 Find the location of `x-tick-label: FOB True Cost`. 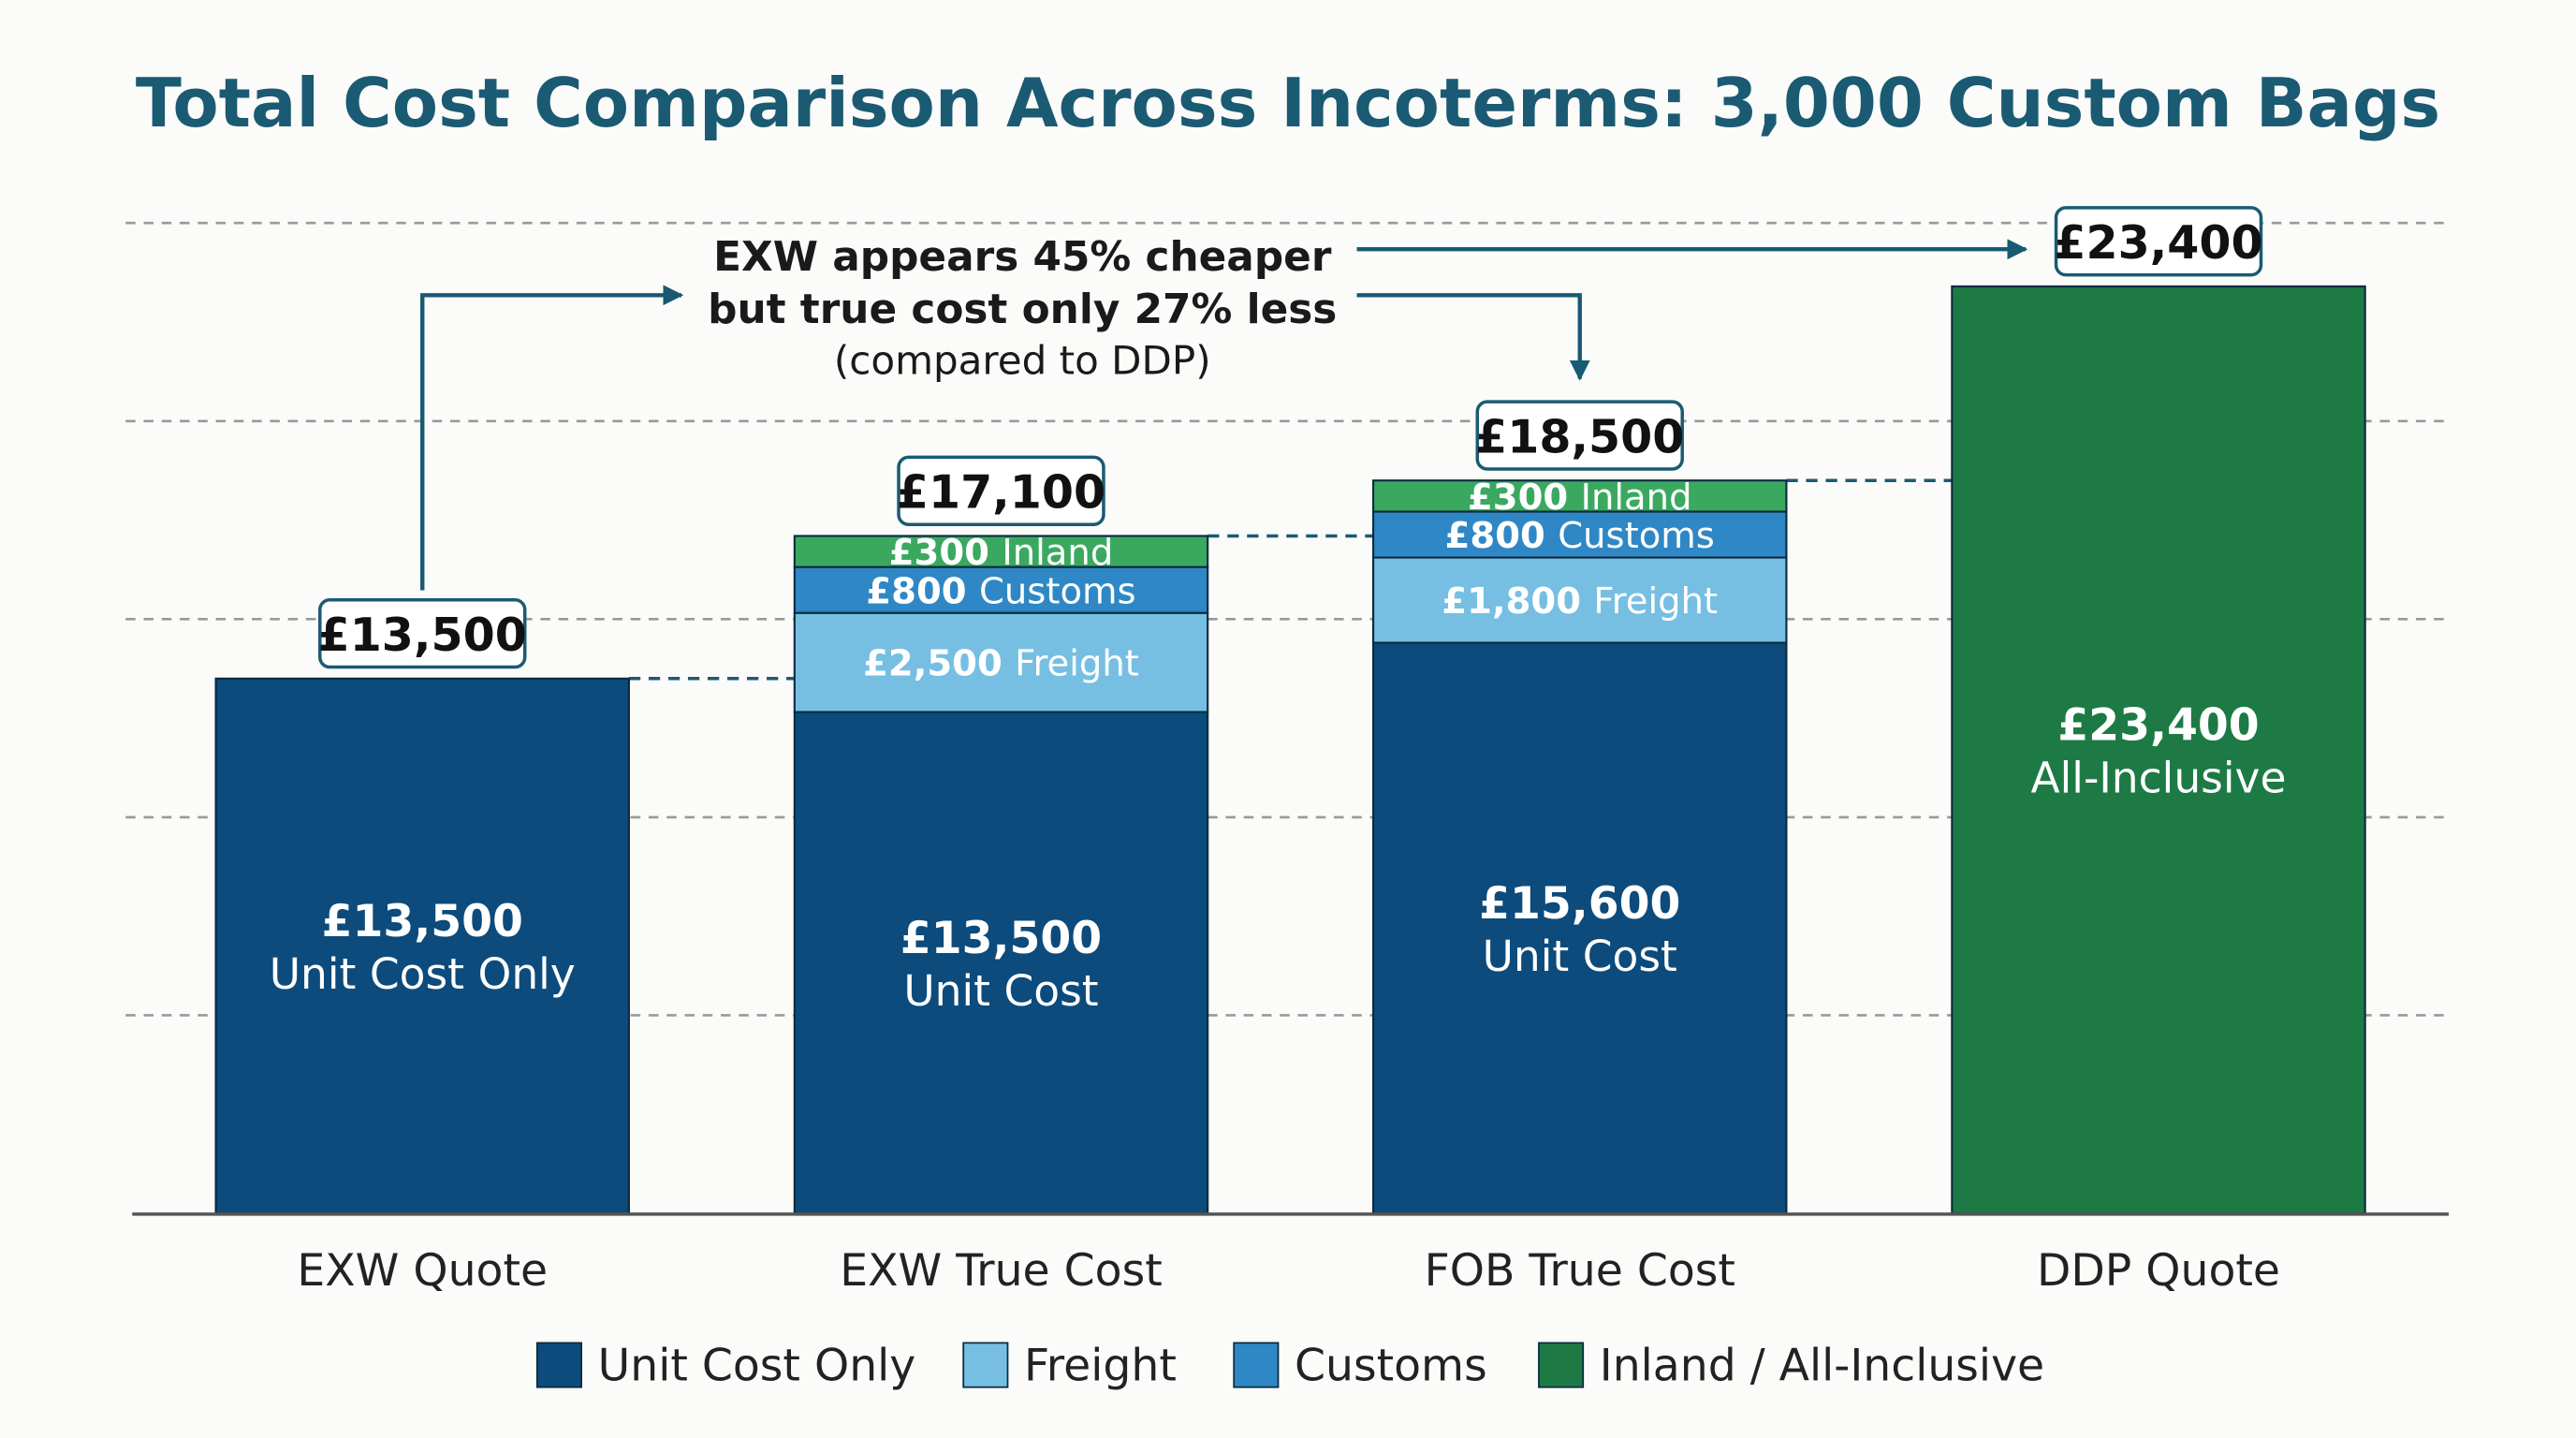

x-tick-label: FOB True Cost is located at coordinates (1580, 1271).